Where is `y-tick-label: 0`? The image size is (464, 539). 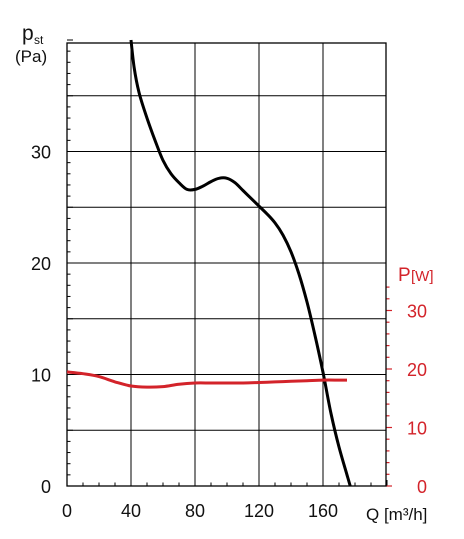
y-tick-label: 0 is located at coordinates (46, 487).